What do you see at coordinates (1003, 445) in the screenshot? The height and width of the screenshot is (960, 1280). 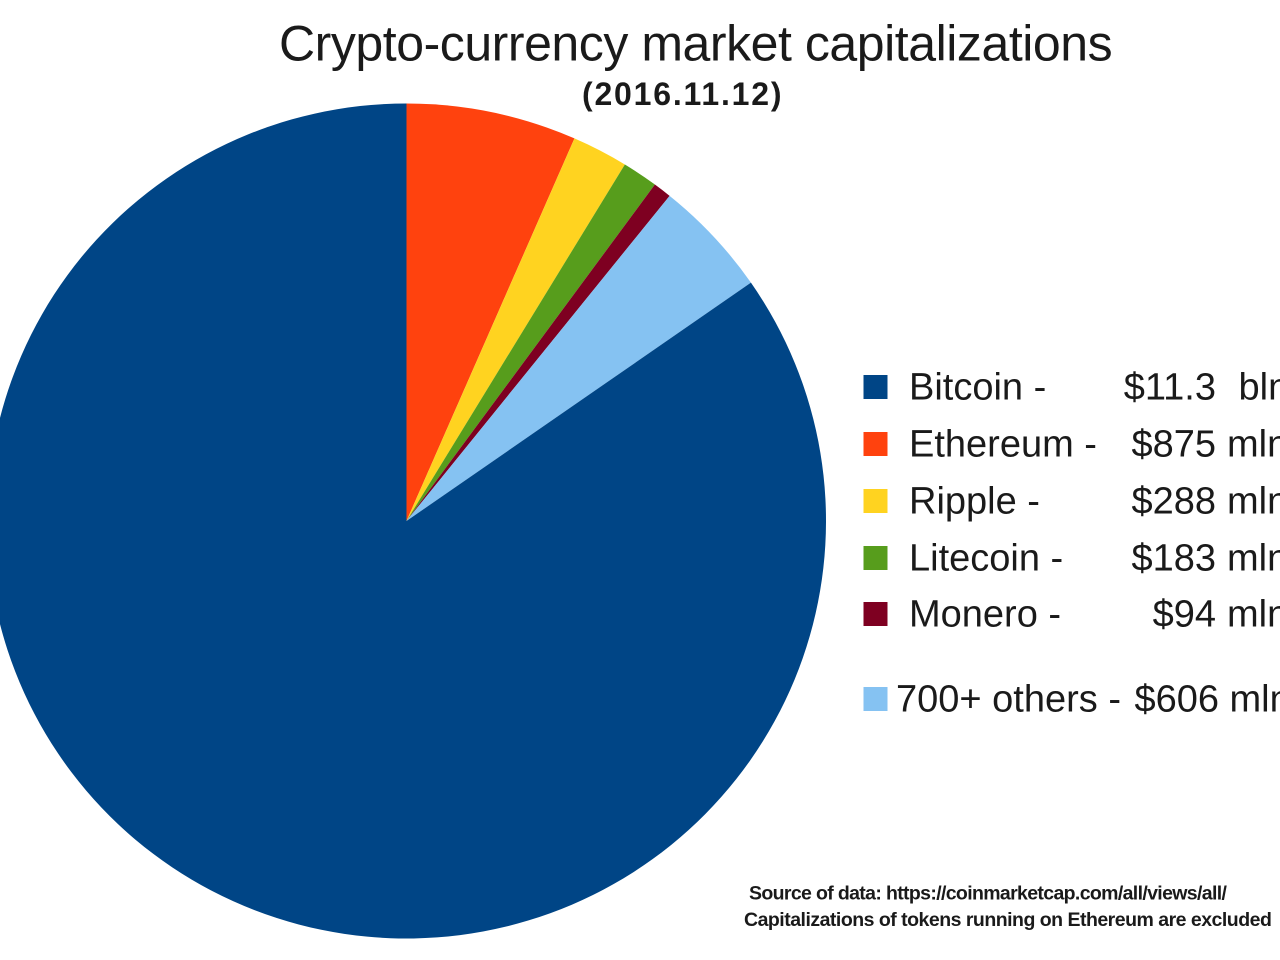 I see `svg-text: Ethereum -` at bounding box center [1003, 445].